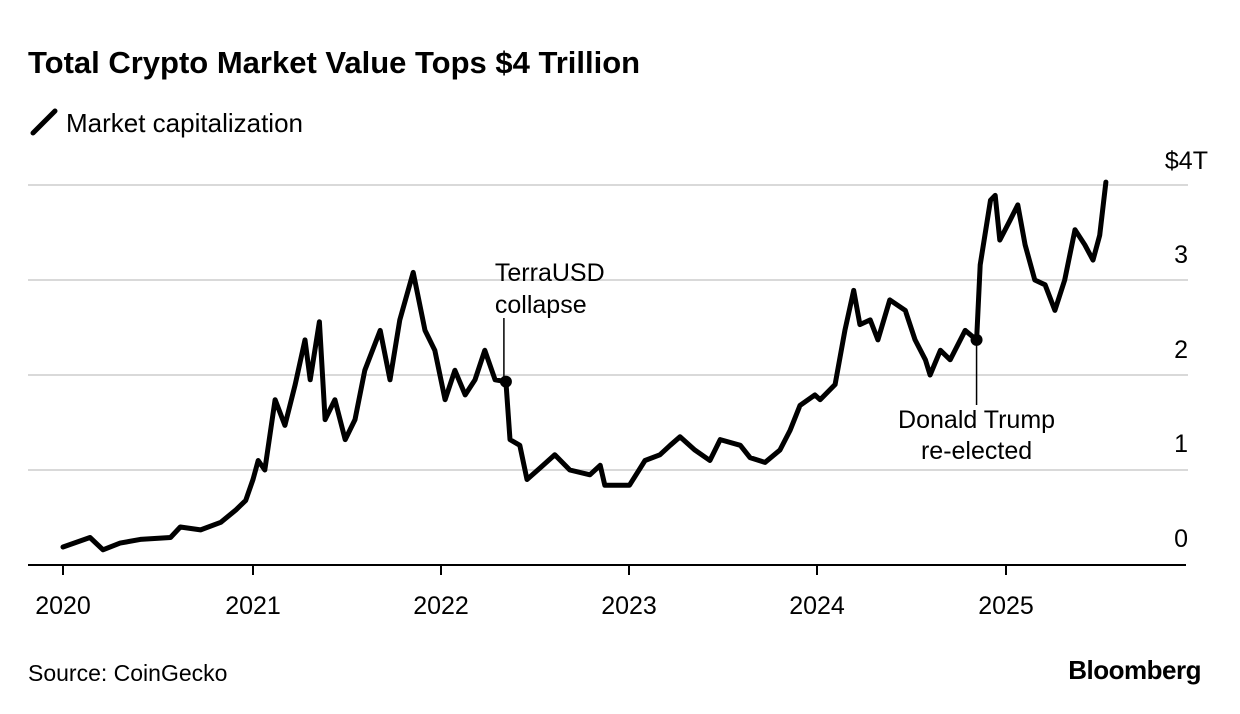  I want to click on x-axis: 2020 2021 2022 2023 2024 2025, so click(607, 592).